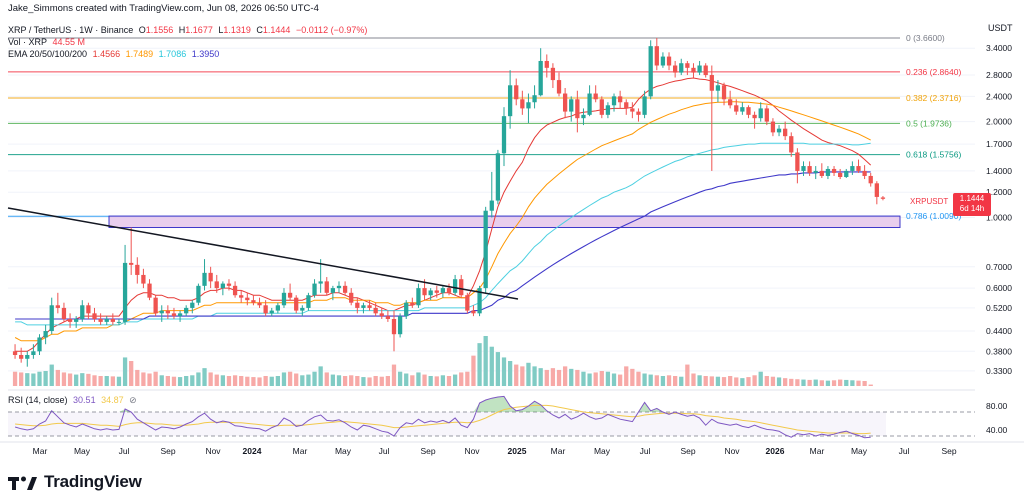 Image resolution: width=1024 pixels, height=502 pixels. Describe the element at coordinates (48, 54) in the screenshot. I see `ema-label: EMA 20/50/100/200` at that location.